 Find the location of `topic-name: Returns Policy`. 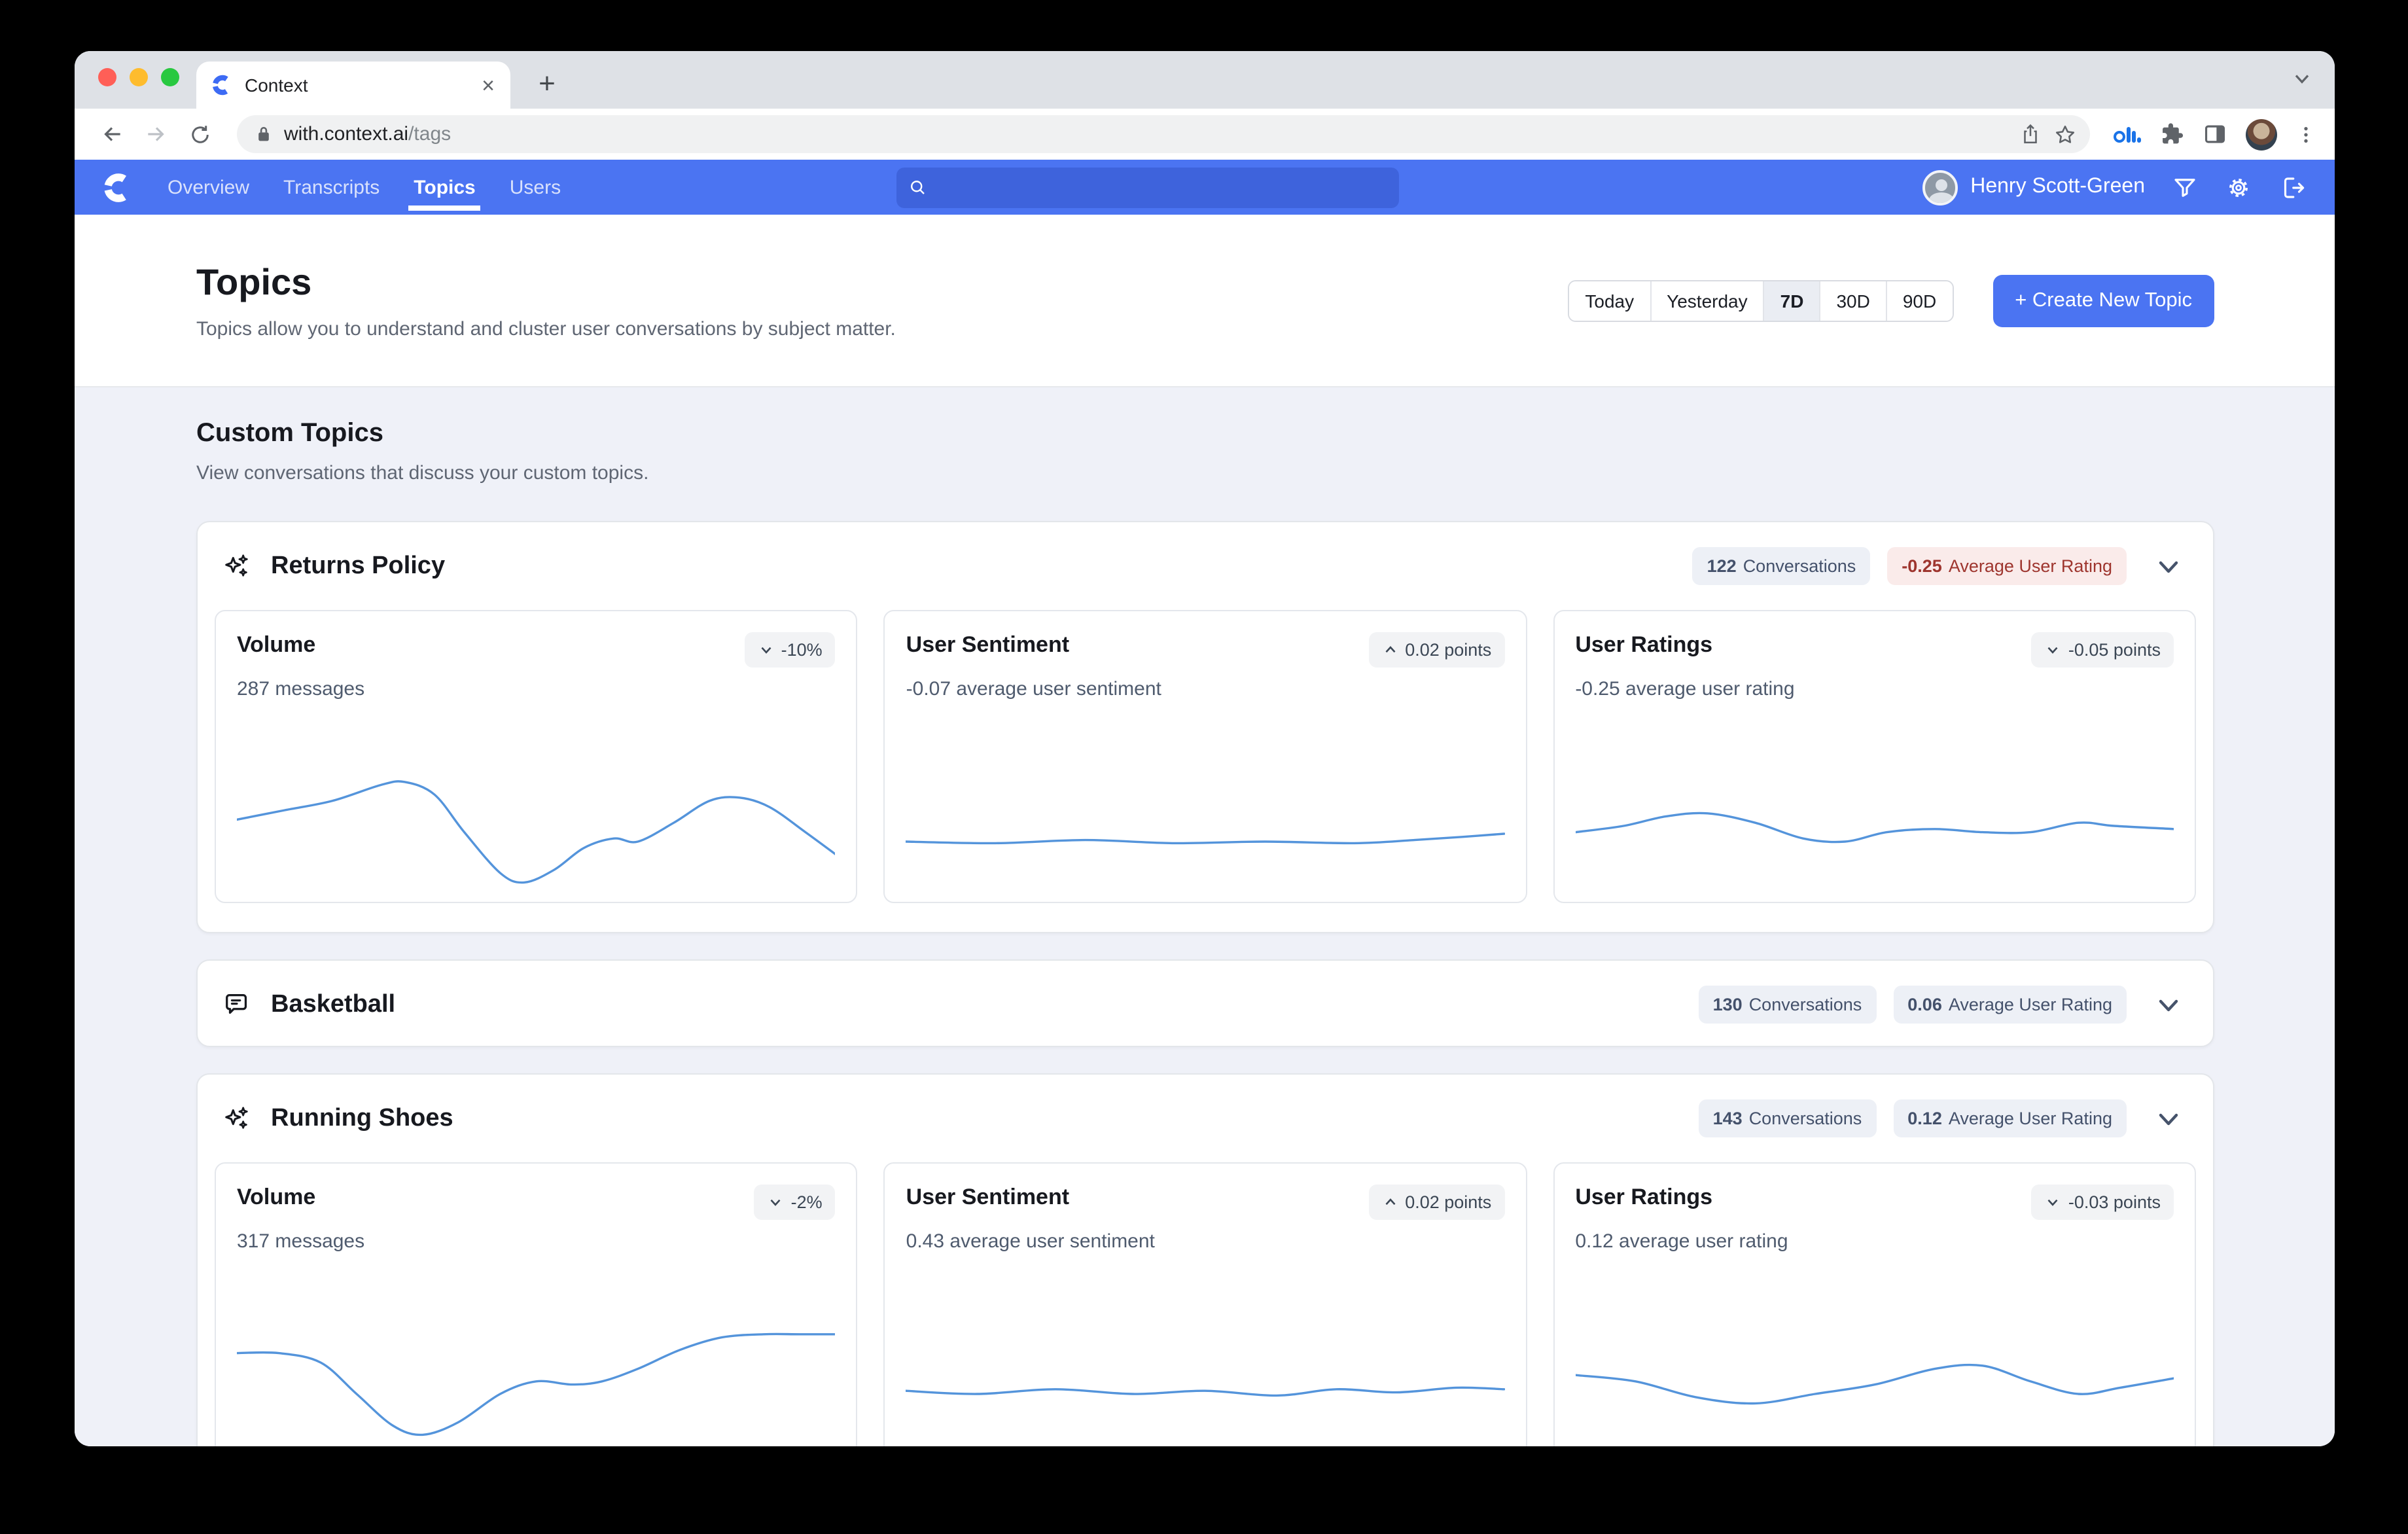

topic-name: Returns Policy is located at coordinates (358, 565).